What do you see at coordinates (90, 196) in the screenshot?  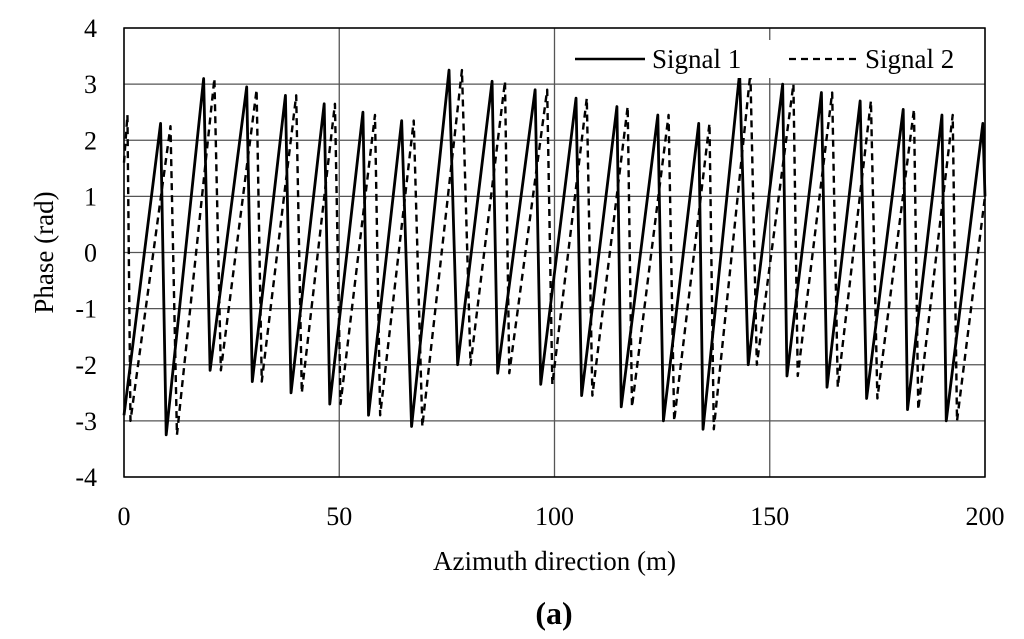 I see `y-tick-label: 1` at bounding box center [90, 196].